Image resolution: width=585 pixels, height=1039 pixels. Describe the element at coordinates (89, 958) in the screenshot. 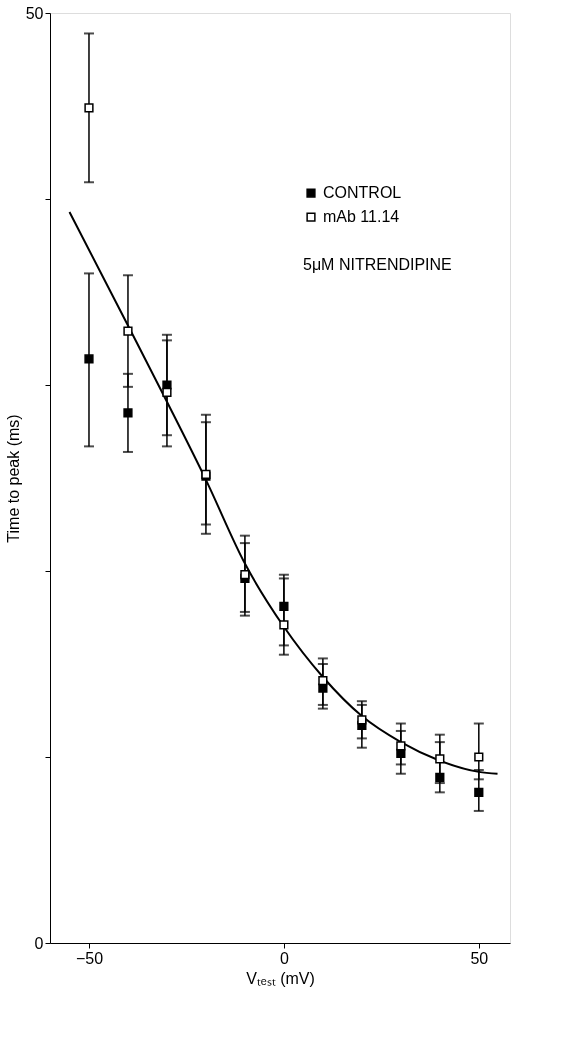

I see `x-tick-label: −50` at that location.